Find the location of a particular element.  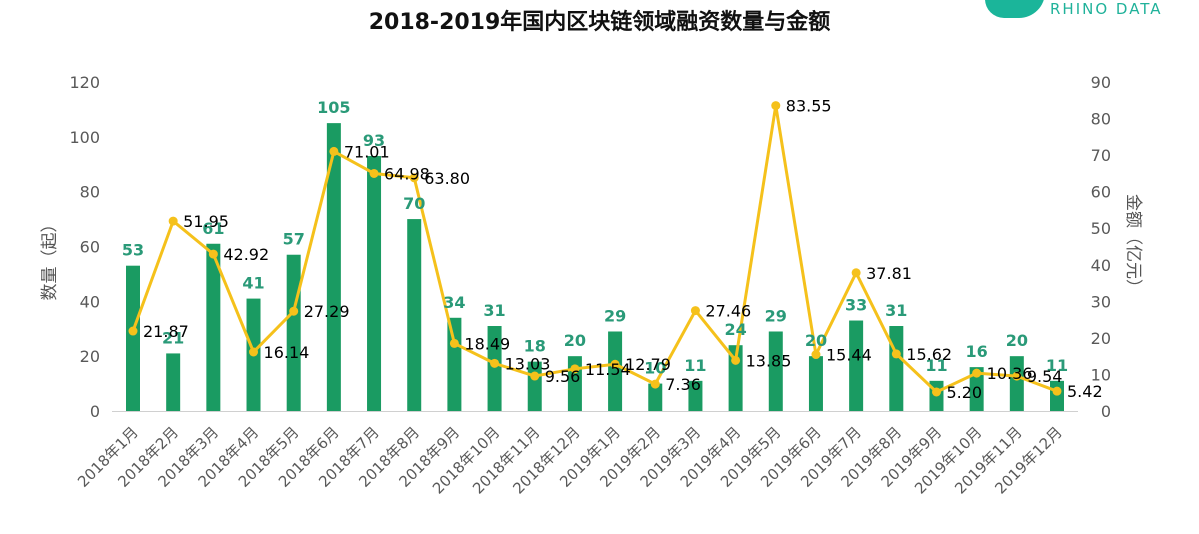

bar-value-label: 31 is located at coordinates (896, 310).